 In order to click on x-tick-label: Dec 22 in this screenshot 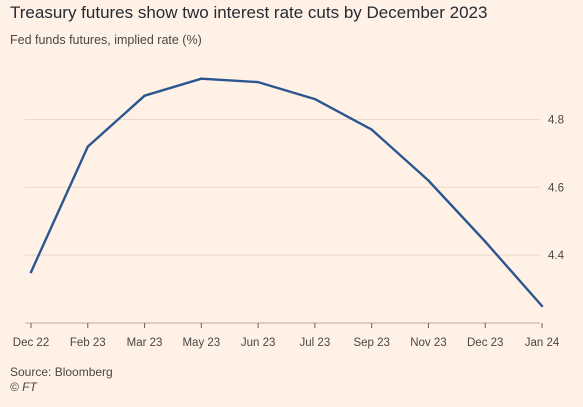, I will do `click(31, 343)`.